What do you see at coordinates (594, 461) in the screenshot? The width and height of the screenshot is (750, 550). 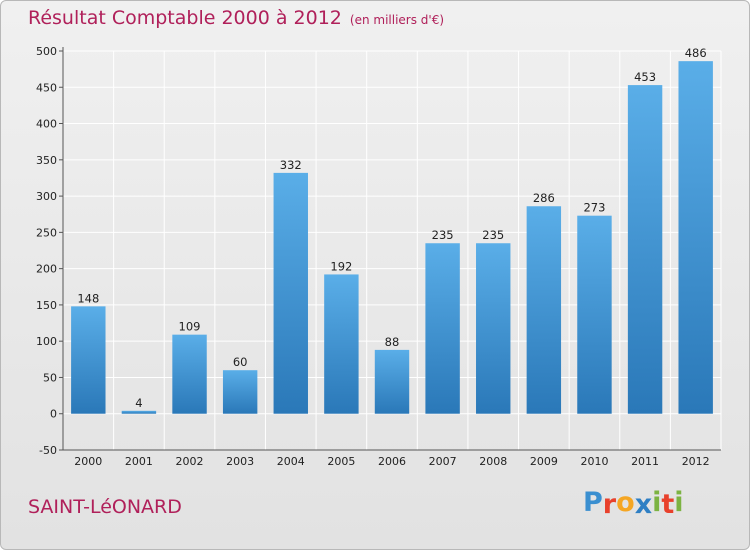 I see `x-tick-label-2010: 2010` at bounding box center [594, 461].